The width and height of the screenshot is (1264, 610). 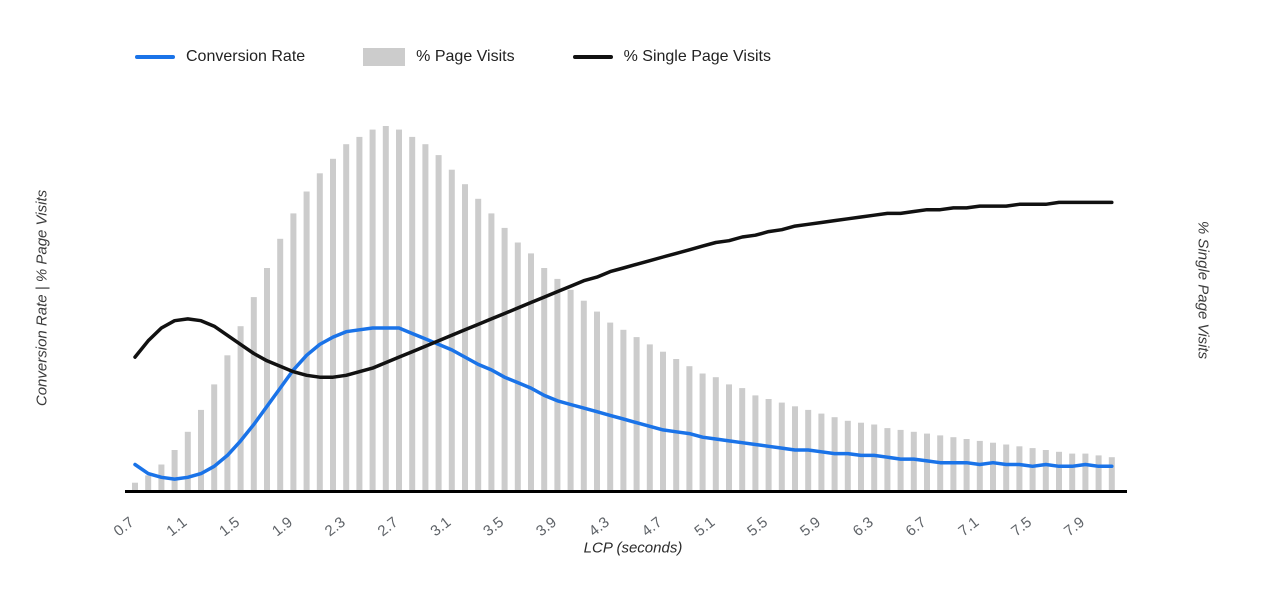 What do you see at coordinates (440, 527) in the screenshot?
I see `x-tick-label: 3.1` at bounding box center [440, 527].